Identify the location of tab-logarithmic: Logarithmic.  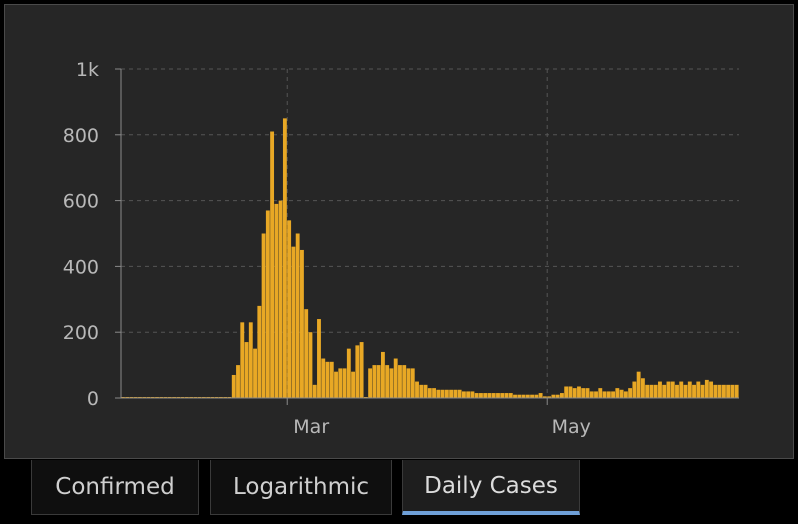
(301, 487).